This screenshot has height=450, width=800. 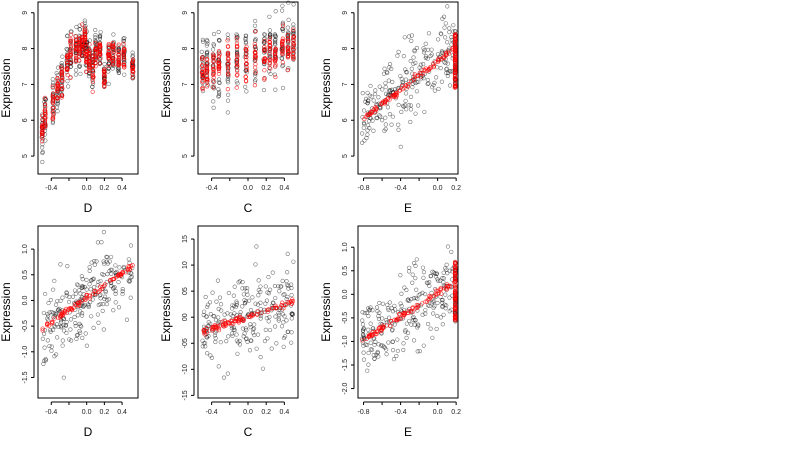 I want to click on y-tick-label: -15, so click(x=185, y=395).